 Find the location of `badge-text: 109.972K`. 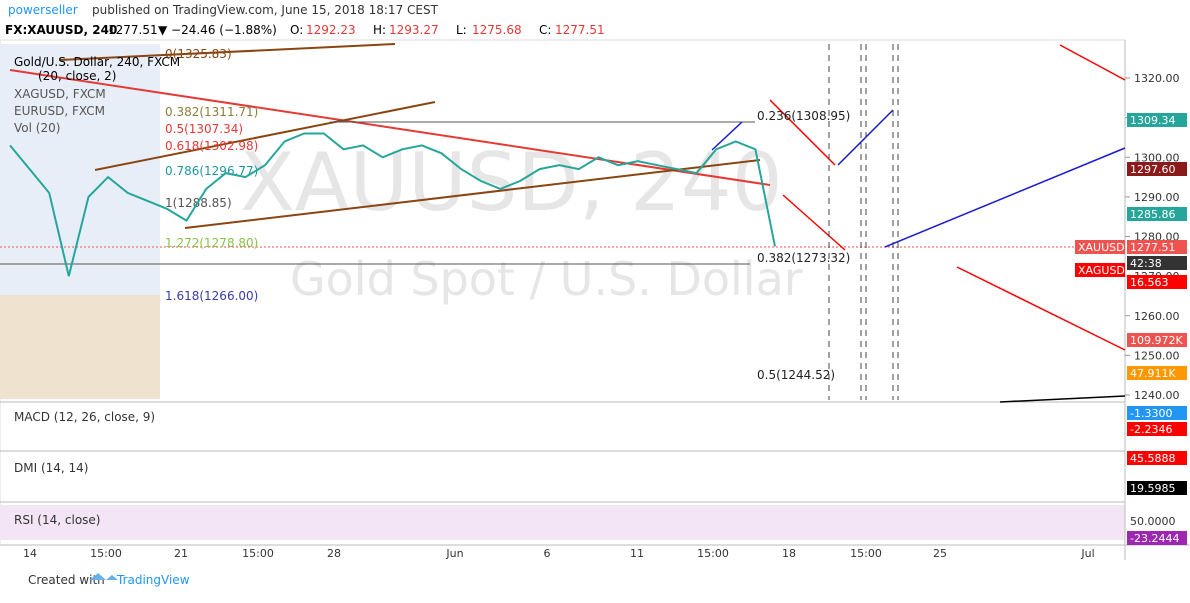

badge-text: 109.972K is located at coordinates (1156, 340).